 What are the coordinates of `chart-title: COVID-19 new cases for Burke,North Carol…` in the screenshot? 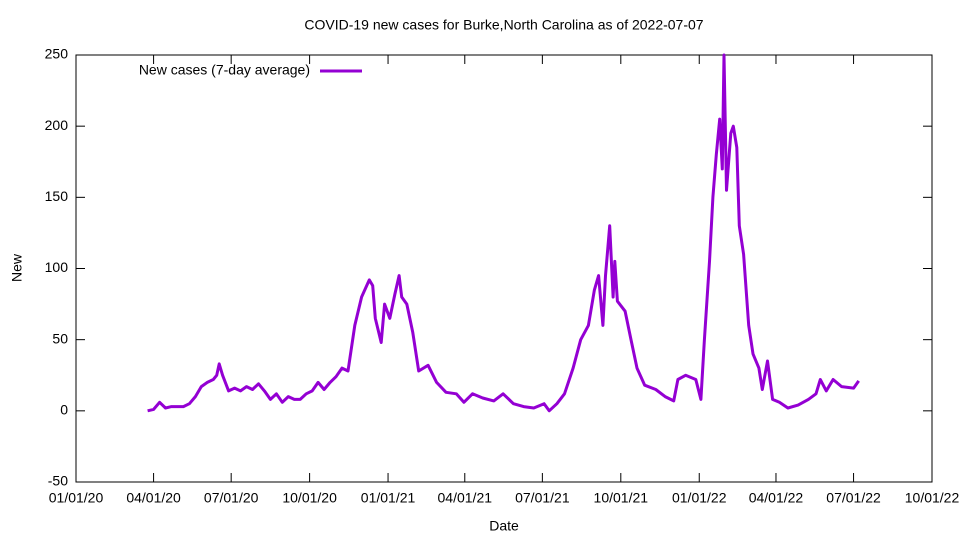 It's located at (503, 25).